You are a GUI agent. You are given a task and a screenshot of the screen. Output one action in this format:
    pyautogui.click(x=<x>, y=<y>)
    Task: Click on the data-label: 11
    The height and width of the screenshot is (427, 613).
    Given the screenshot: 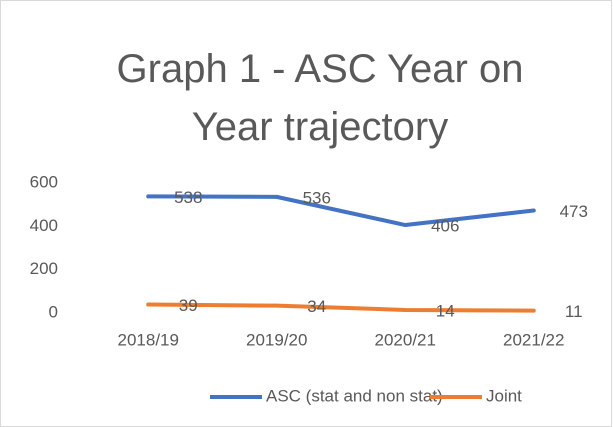 What is the action you would take?
    pyautogui.click(x=574, y=311)
    